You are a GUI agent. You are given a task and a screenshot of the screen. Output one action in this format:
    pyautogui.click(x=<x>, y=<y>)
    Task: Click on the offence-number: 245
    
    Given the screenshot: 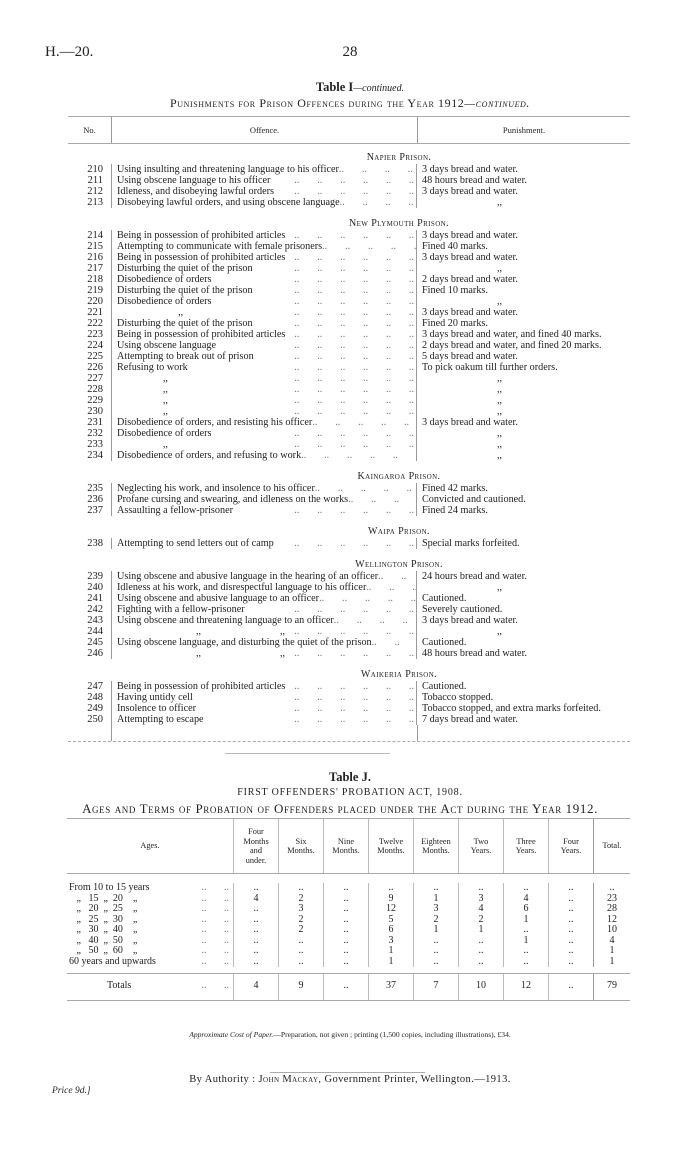 What is the action you would take?
    pyautogui.click(x=95, y=642)
    